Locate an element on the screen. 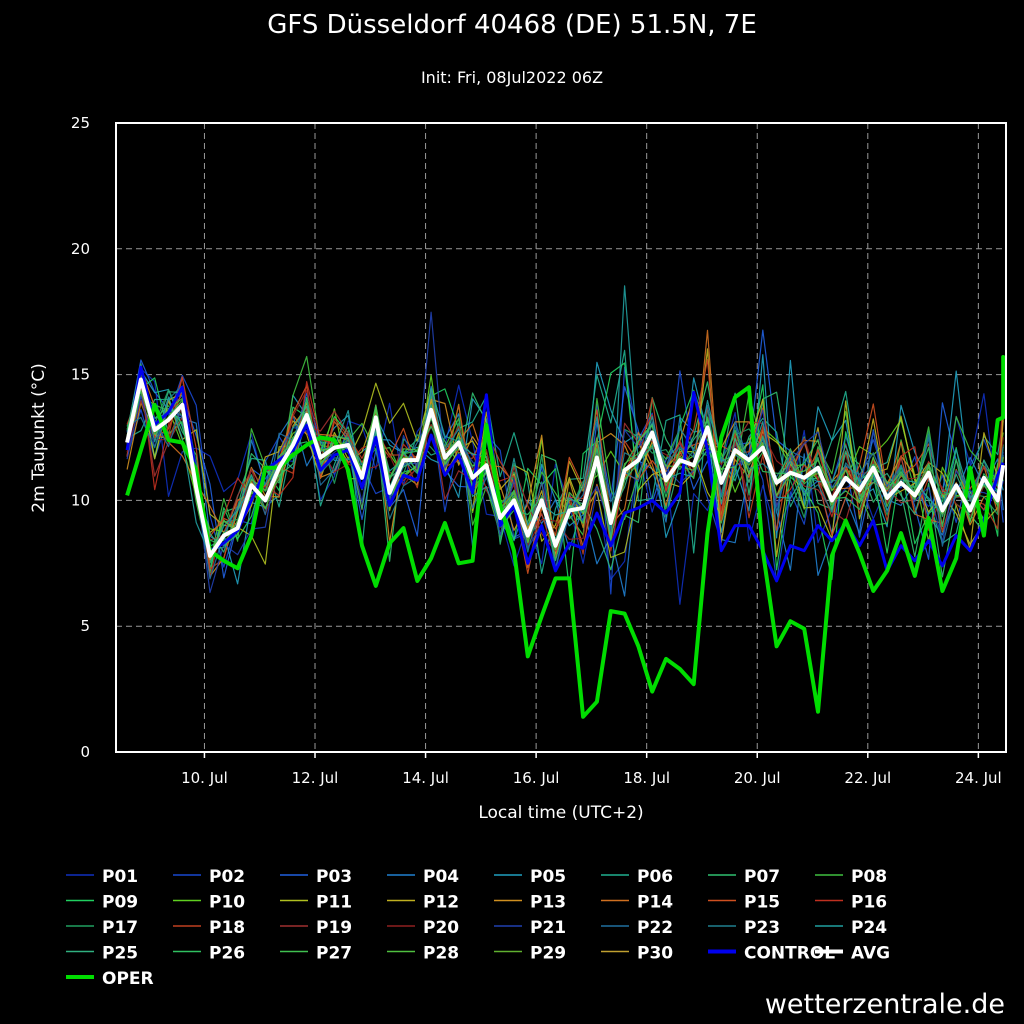 This screenshot has height=1024, width=1024. legend-label-p05: P05 is located at coordinates (548, 877).